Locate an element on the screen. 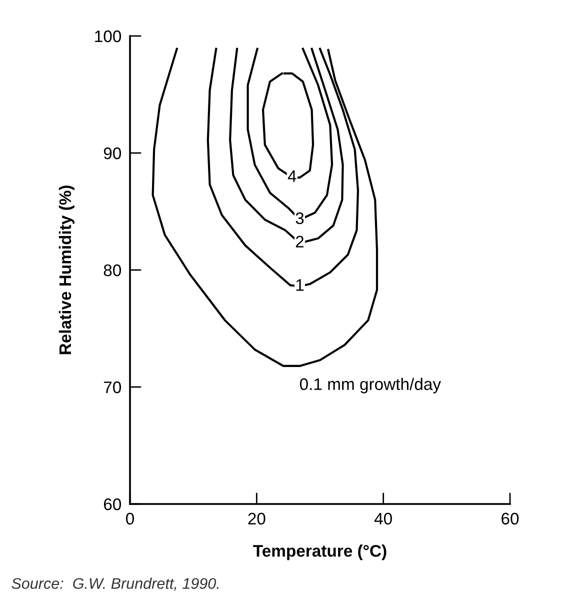 The image size is (561, 606). y-tick-label: 60 is located at coordinates (113, 504).